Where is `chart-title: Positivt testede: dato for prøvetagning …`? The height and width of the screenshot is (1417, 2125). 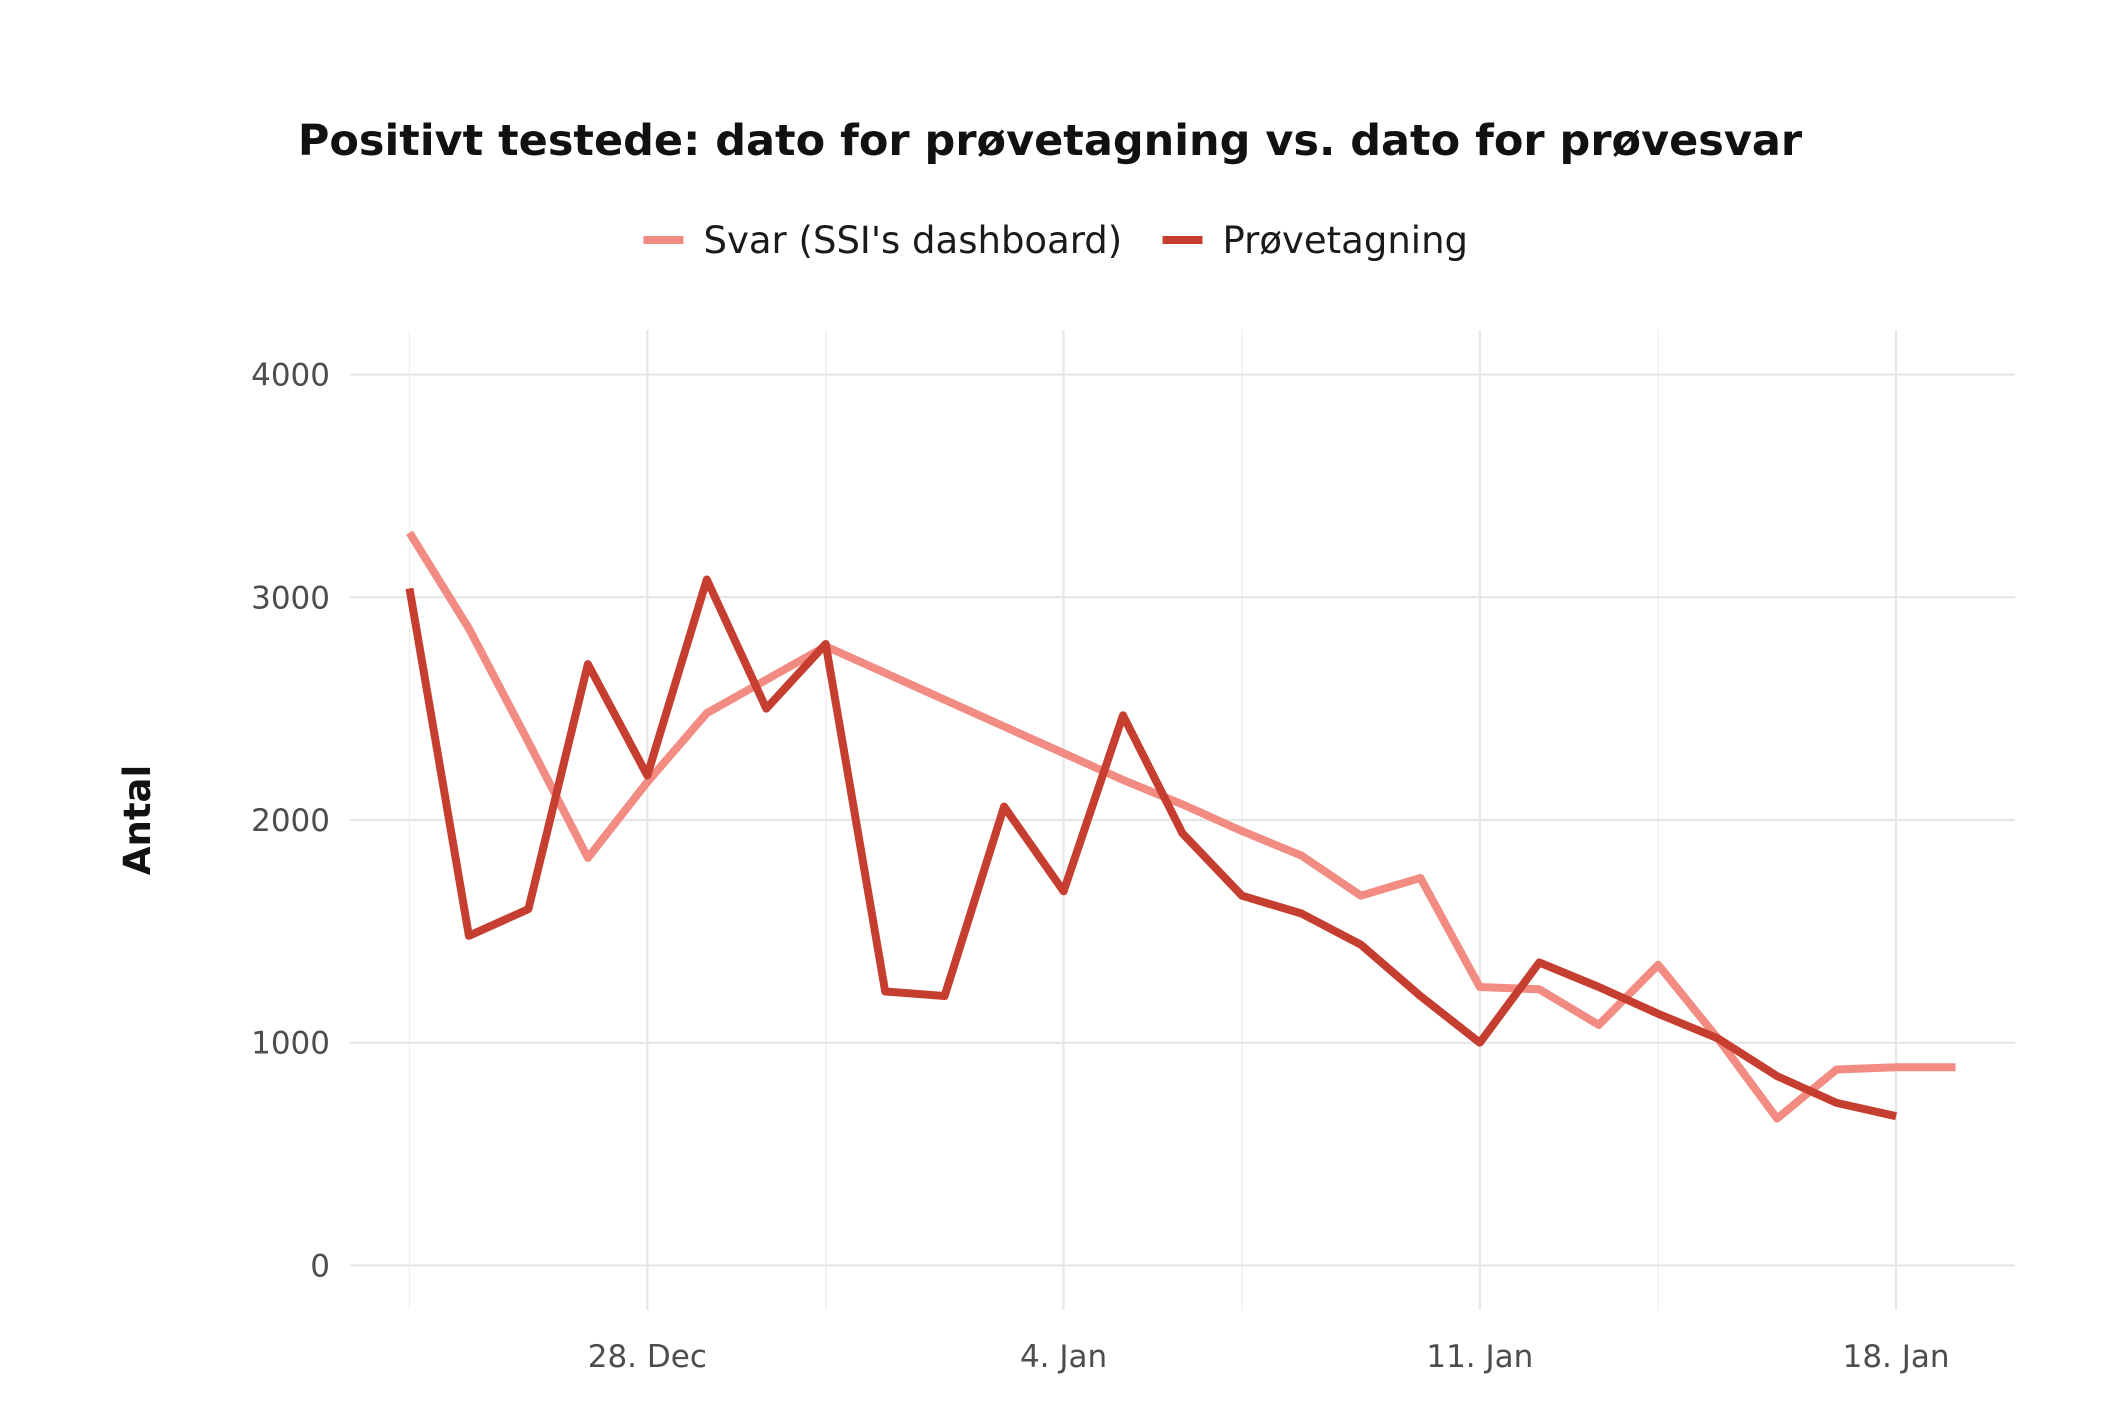 chart-title: Positivt testede: dato for prøvetagning … is located at coordinates (1050, 141).